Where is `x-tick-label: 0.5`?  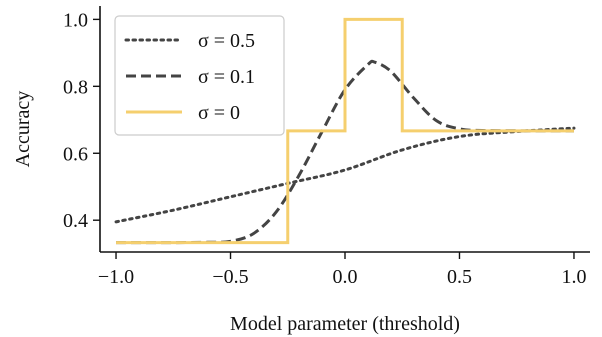 x-tick-label: 0.5 is located at coordinates (459, 277).